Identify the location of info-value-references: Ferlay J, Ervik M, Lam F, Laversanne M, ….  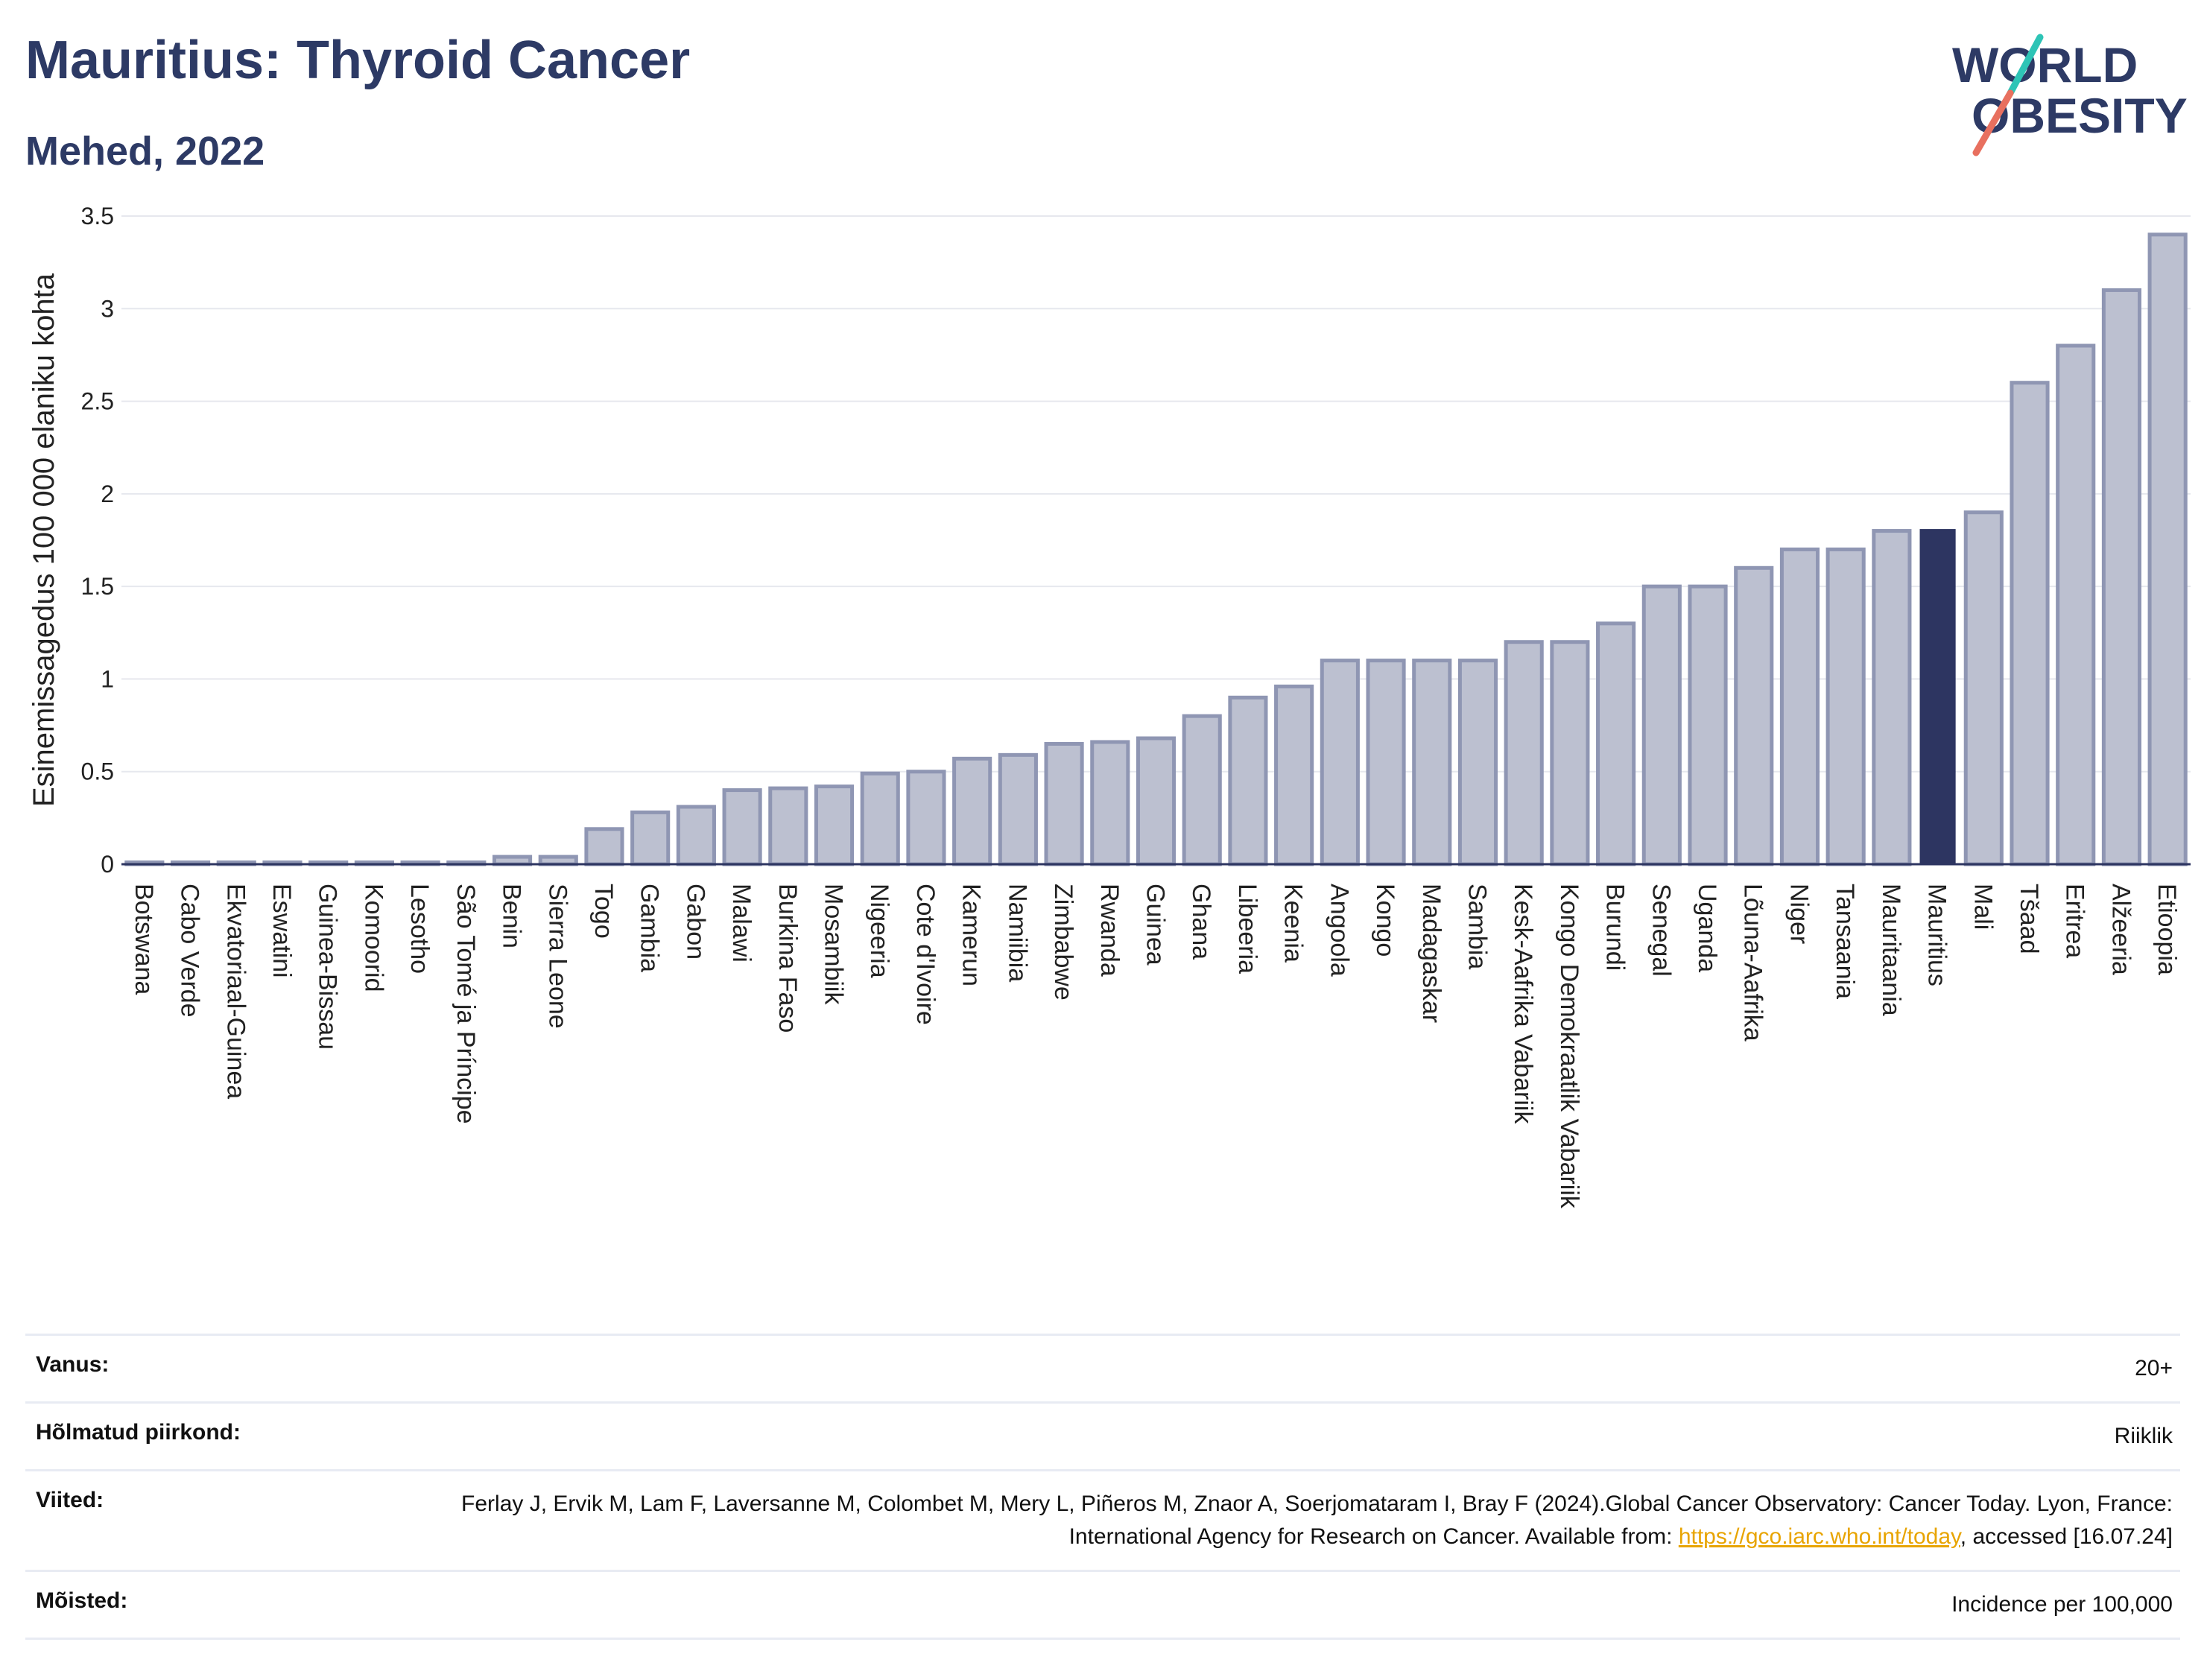
(1316, 1520).